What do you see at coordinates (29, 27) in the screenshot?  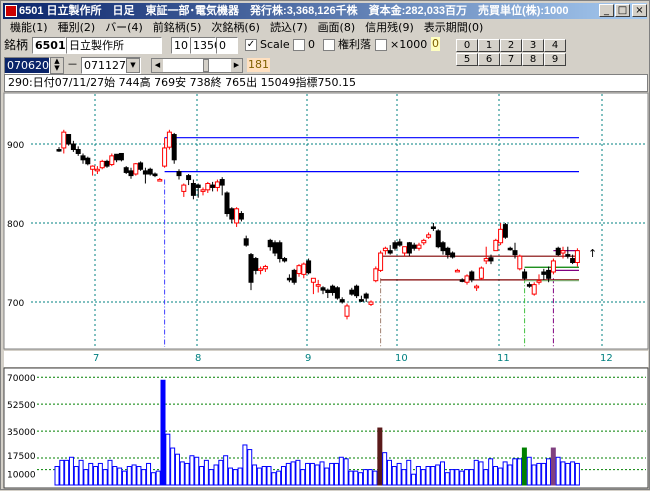 I see `menu-kinou: 機能(1)` at bounding box center [29, 27].